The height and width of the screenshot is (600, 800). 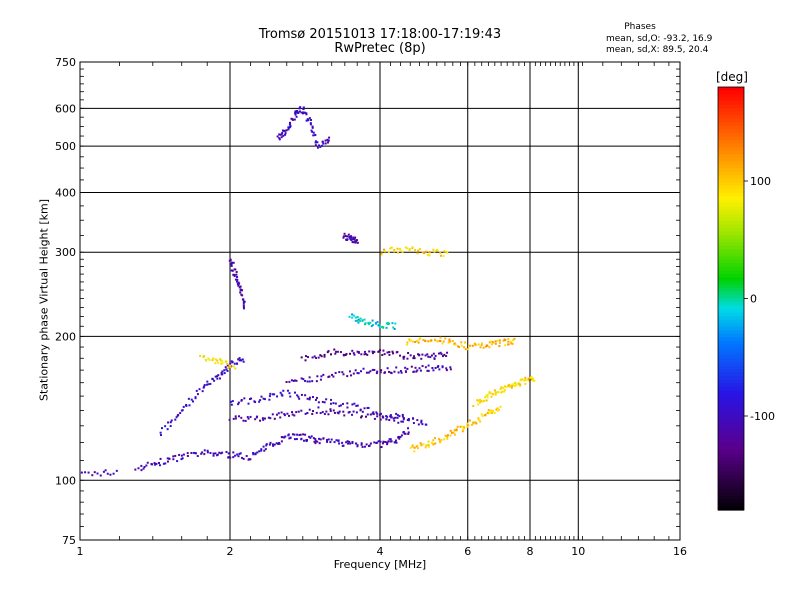 What do you see at coordinates (69, 540) in the screenshot?
I see `y-tick-label: 75` at bounding box center [69, 540].